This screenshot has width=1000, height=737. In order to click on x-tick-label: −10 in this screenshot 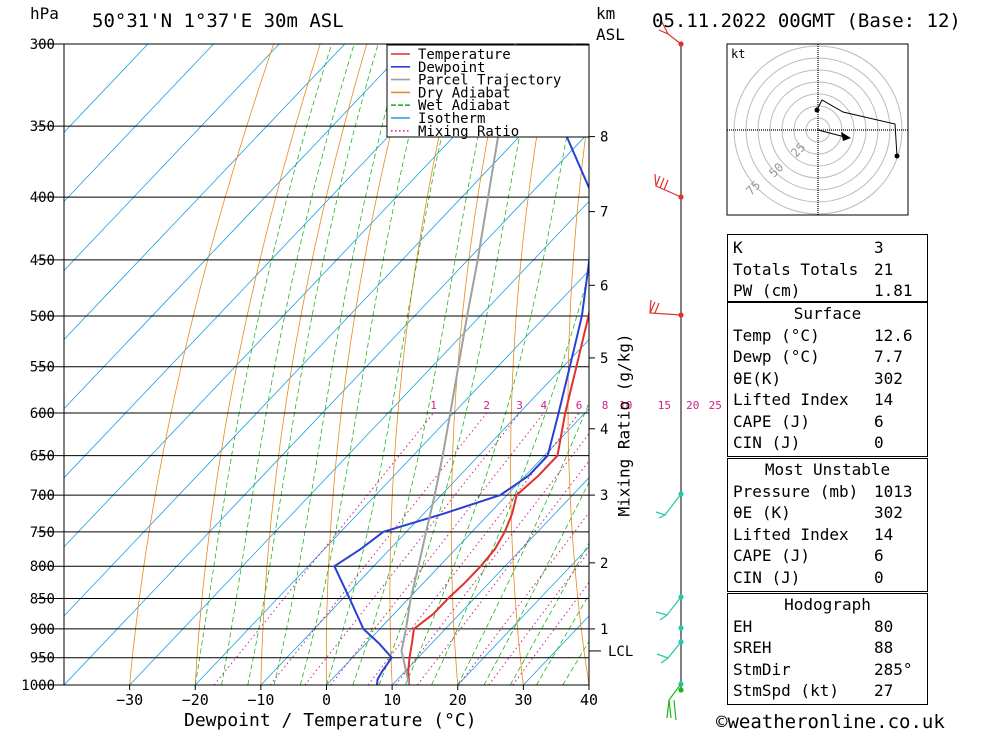, I will do `click(260, 700)`.